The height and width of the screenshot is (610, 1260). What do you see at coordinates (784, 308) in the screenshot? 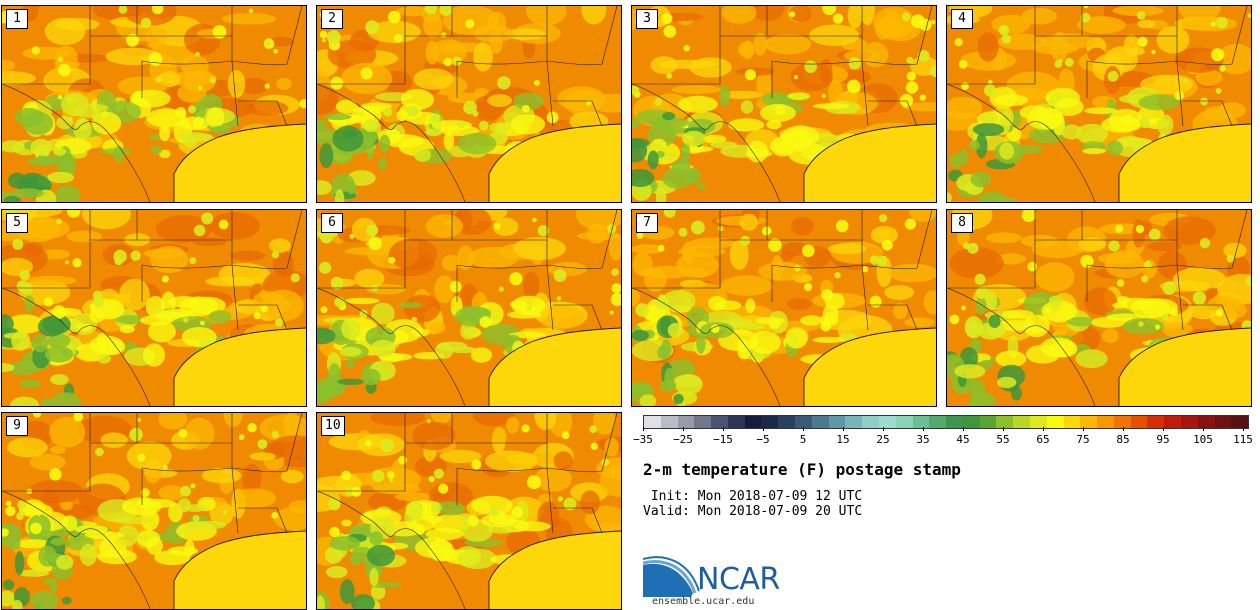
I see `ensemble-member-panel: 7` at bounding box center [784, 308].